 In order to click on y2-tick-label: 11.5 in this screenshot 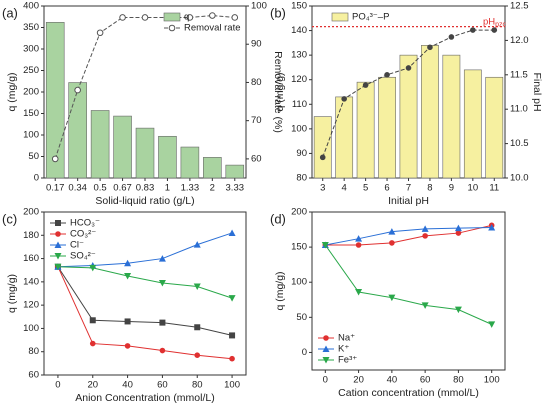, I will do `click(519, 74)`.